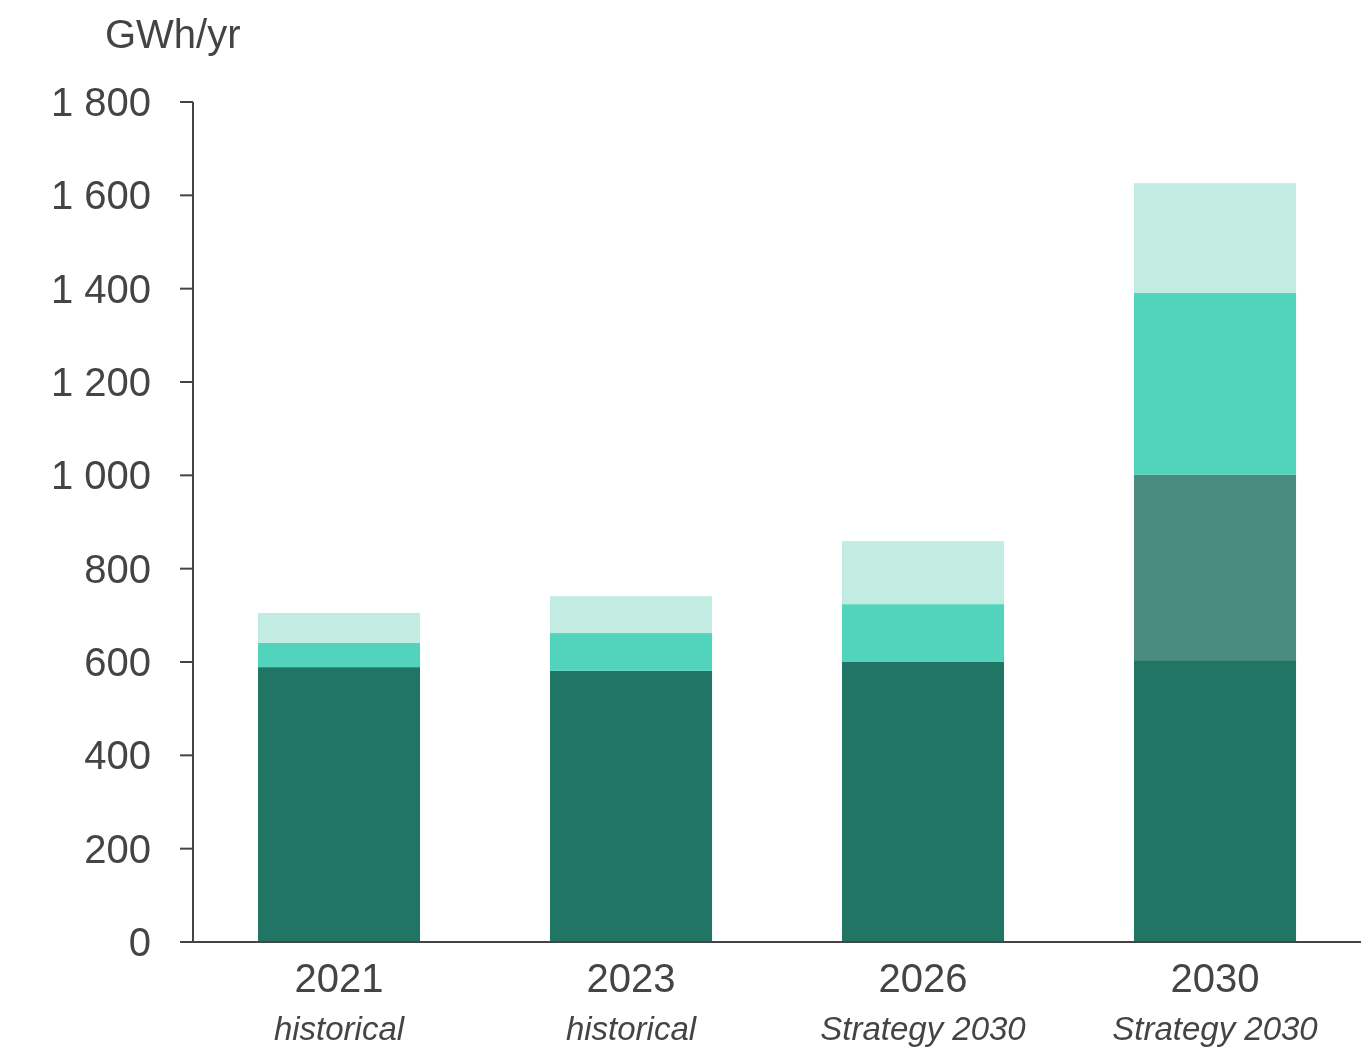 The image size is (1361, 1049). Describe the element at coordinates (923, 1001) in the screenshot. I see `x-tick-label: 2026 Strategy 2030` at that location.